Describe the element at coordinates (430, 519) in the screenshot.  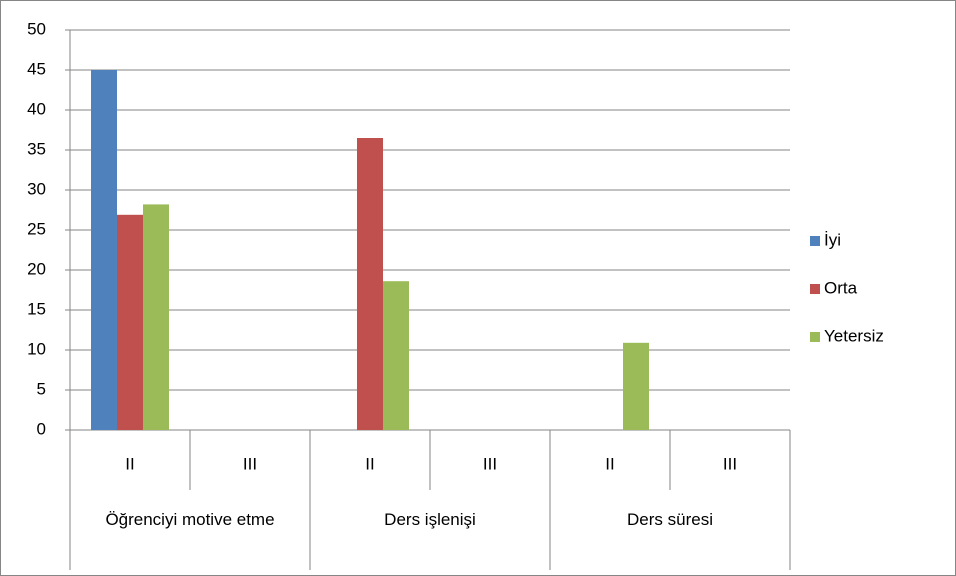
I see `group-label: Ders işlenişi` at that location.